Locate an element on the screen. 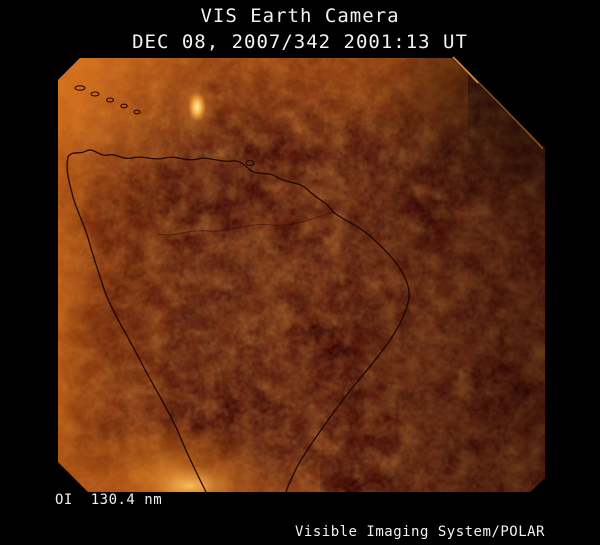 The image size is (600, 545). timestamp: DEC 08, 2007/342 2001:13 UT is located at coordinates (300, 42).